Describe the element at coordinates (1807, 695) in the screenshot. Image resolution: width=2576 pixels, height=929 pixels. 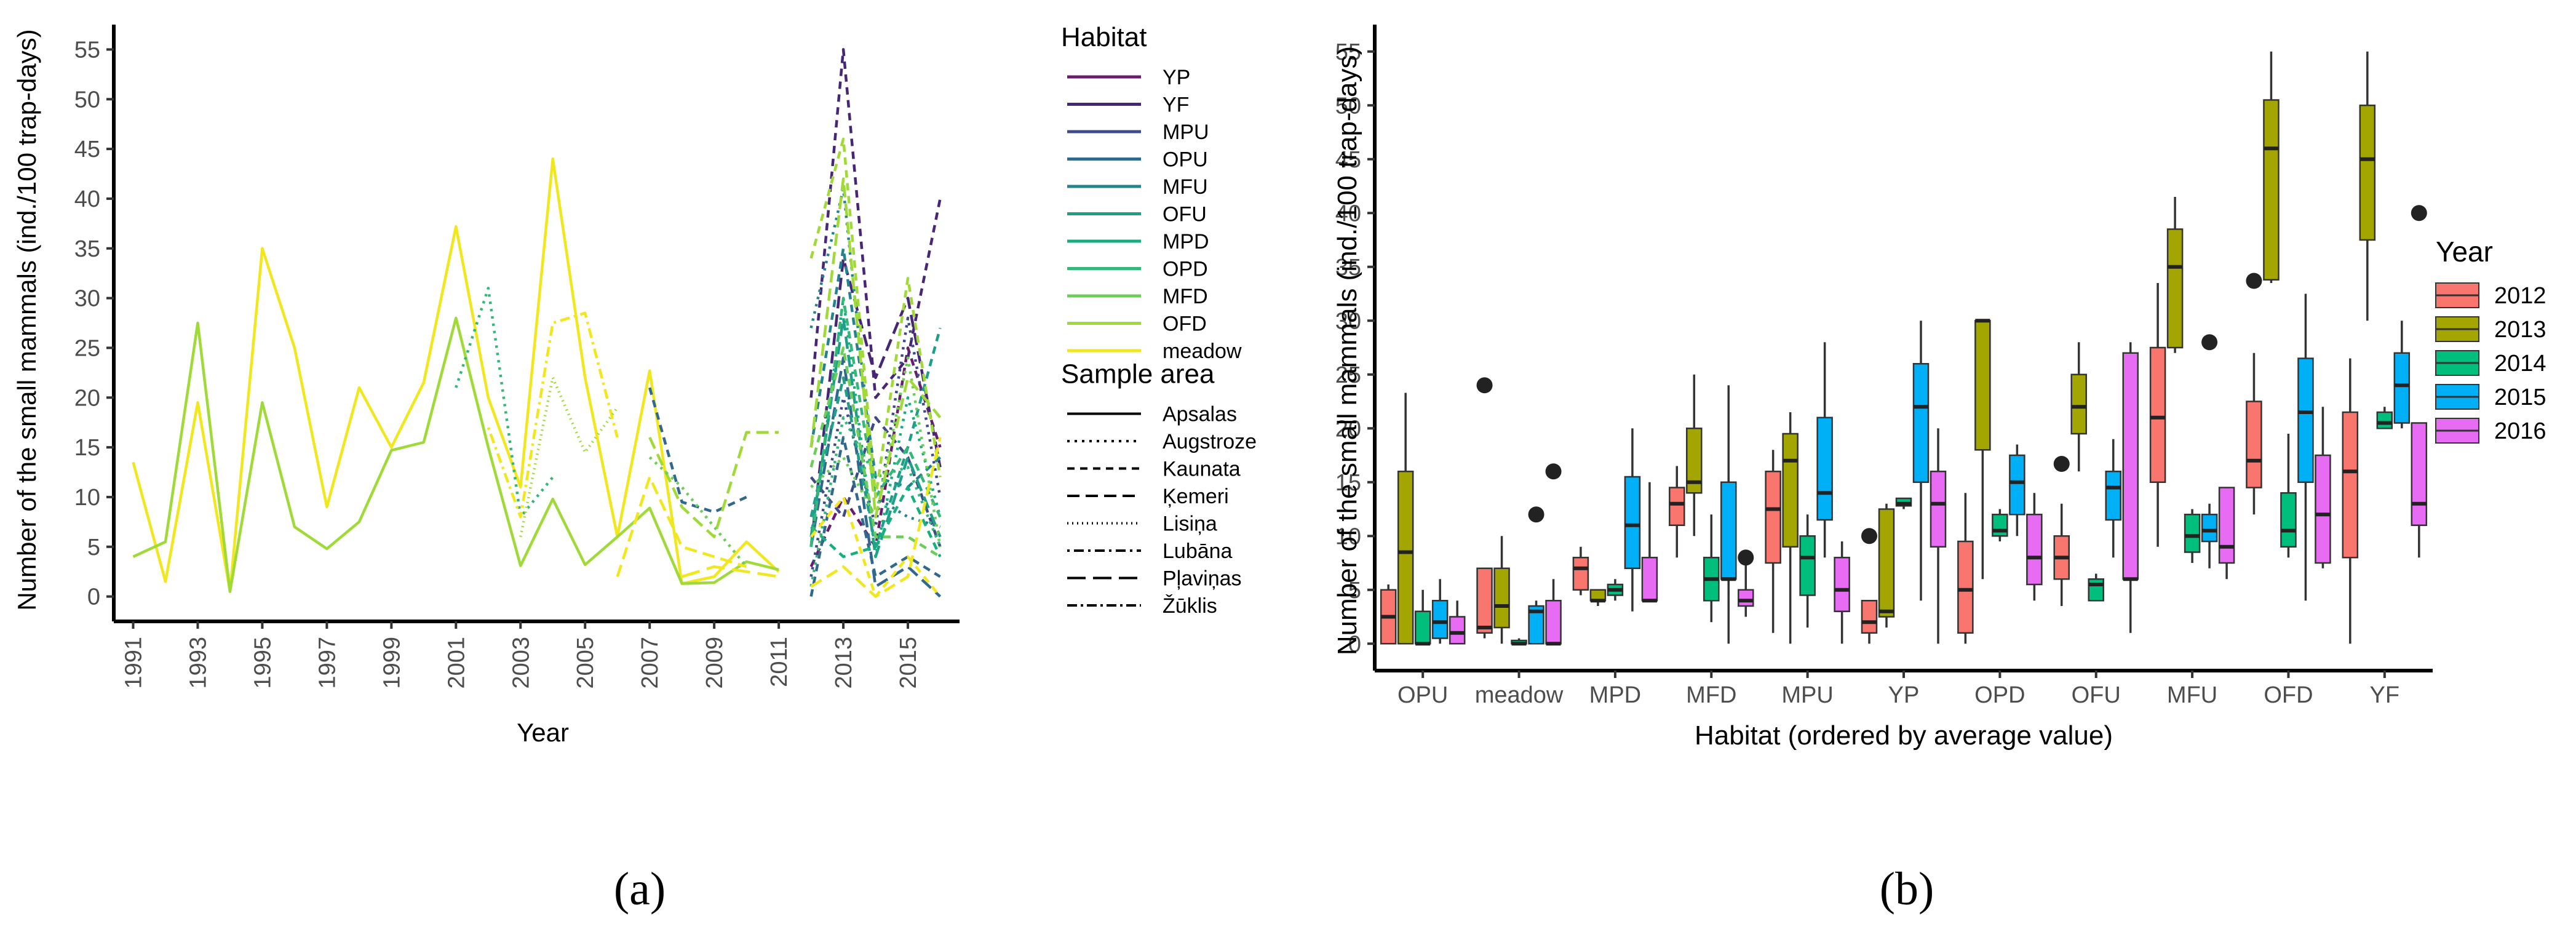
I see `x-tick-label: MPU` at that location.